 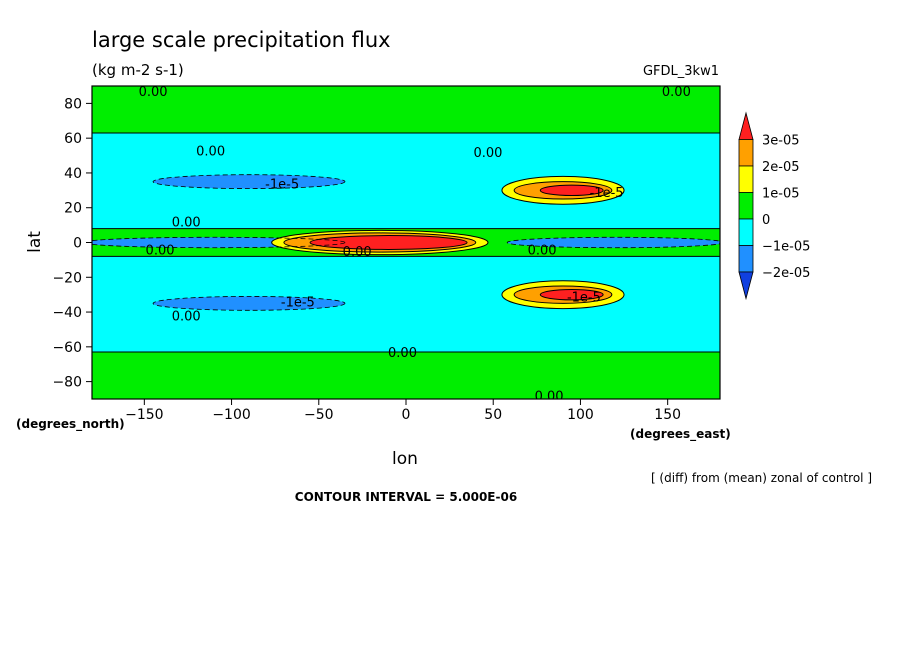 I want to click on contour-label-14: 0.00, so click(x=549, y=397).